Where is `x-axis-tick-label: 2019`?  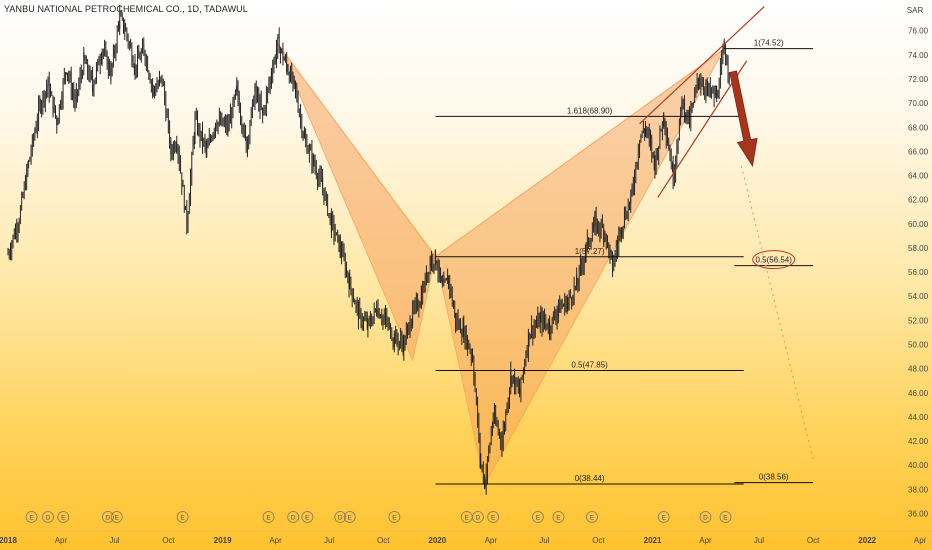
x-axis-tick-label: 2019 is located at coordinates (223, 540).